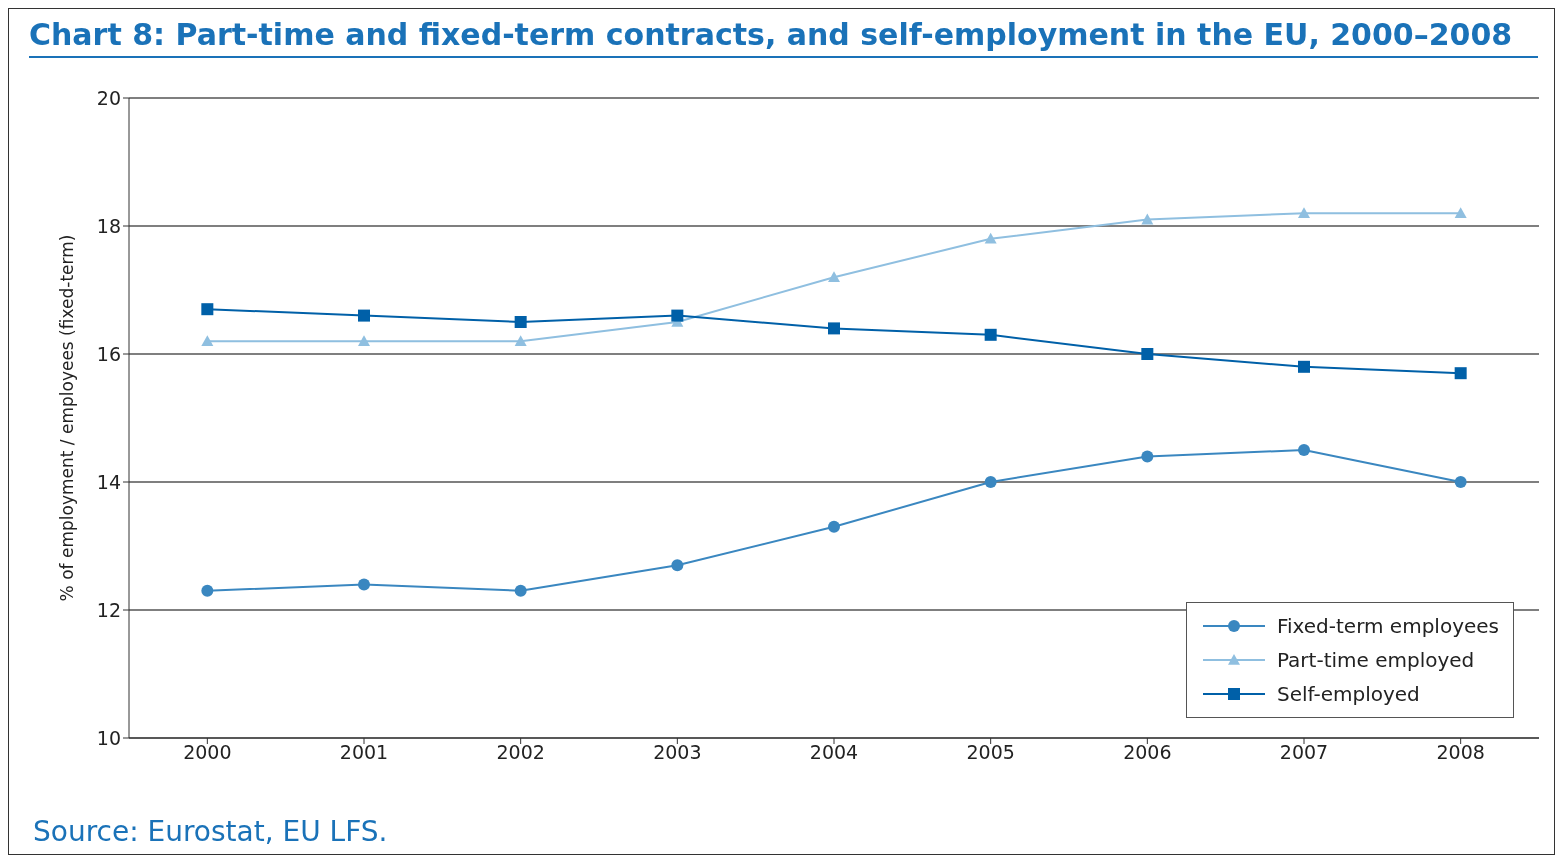  Describe the element at coordinates (990, 752) in the screenshot. I see `x-tick-label: 2005` at that location.